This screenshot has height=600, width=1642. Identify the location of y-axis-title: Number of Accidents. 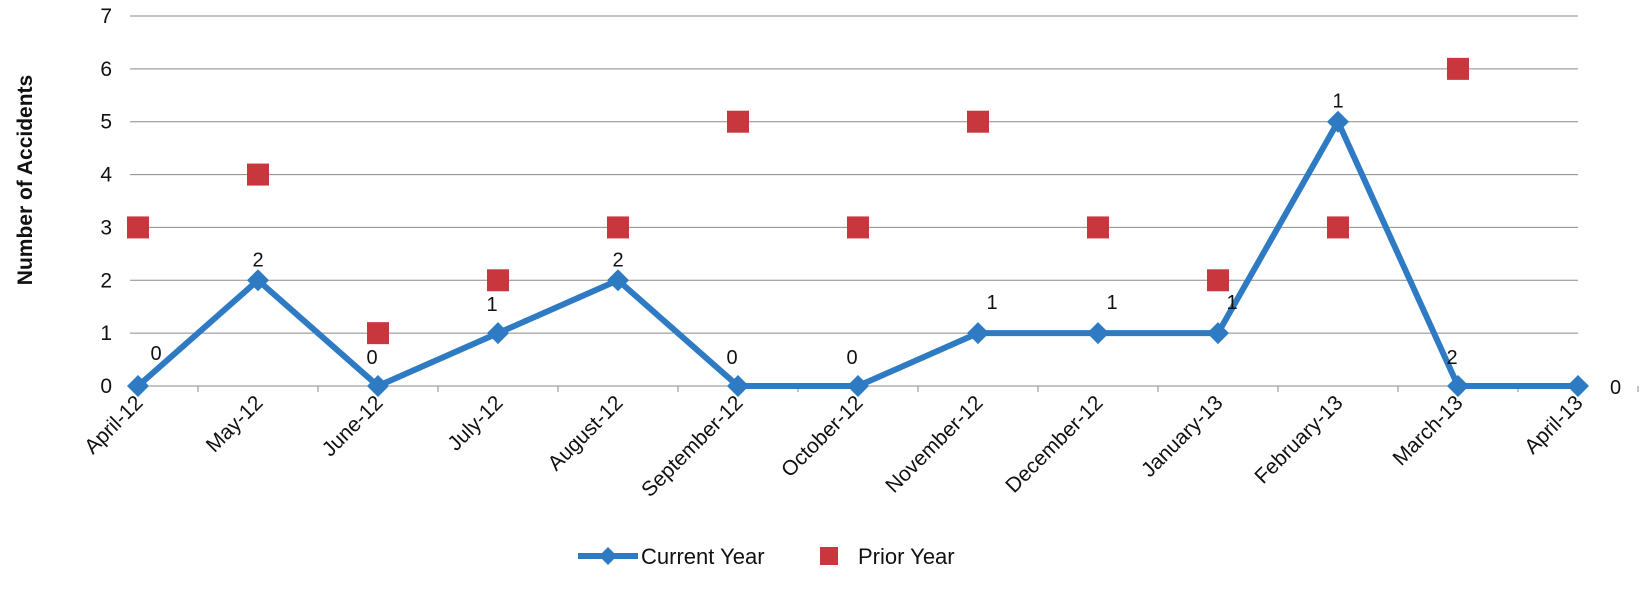
(25, 180).